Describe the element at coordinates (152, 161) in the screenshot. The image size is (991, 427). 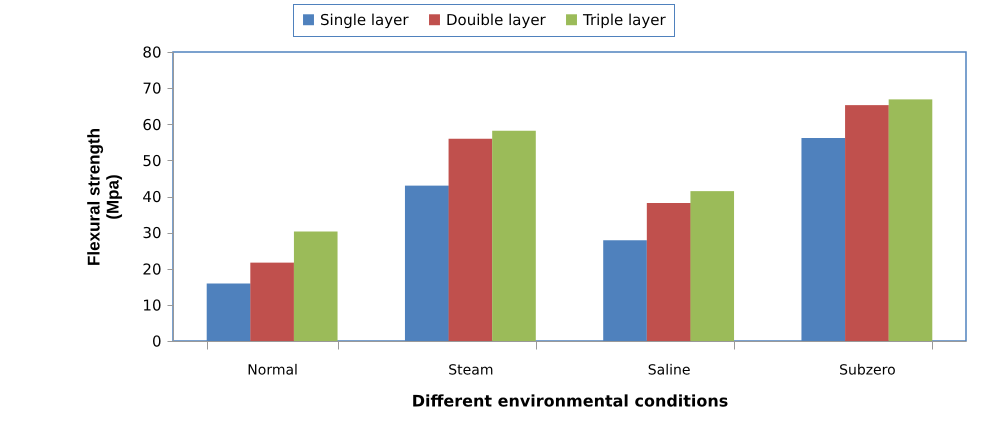
I see `y-tick-label: 50` at that location.